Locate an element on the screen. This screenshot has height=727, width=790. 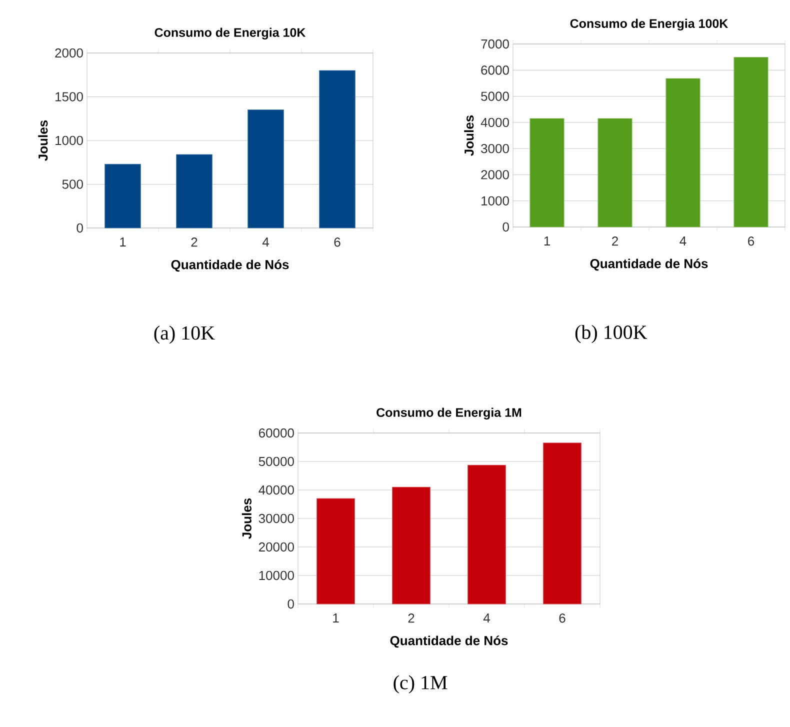
y-tick-label: 4000 is located at coordinates (494, 123).